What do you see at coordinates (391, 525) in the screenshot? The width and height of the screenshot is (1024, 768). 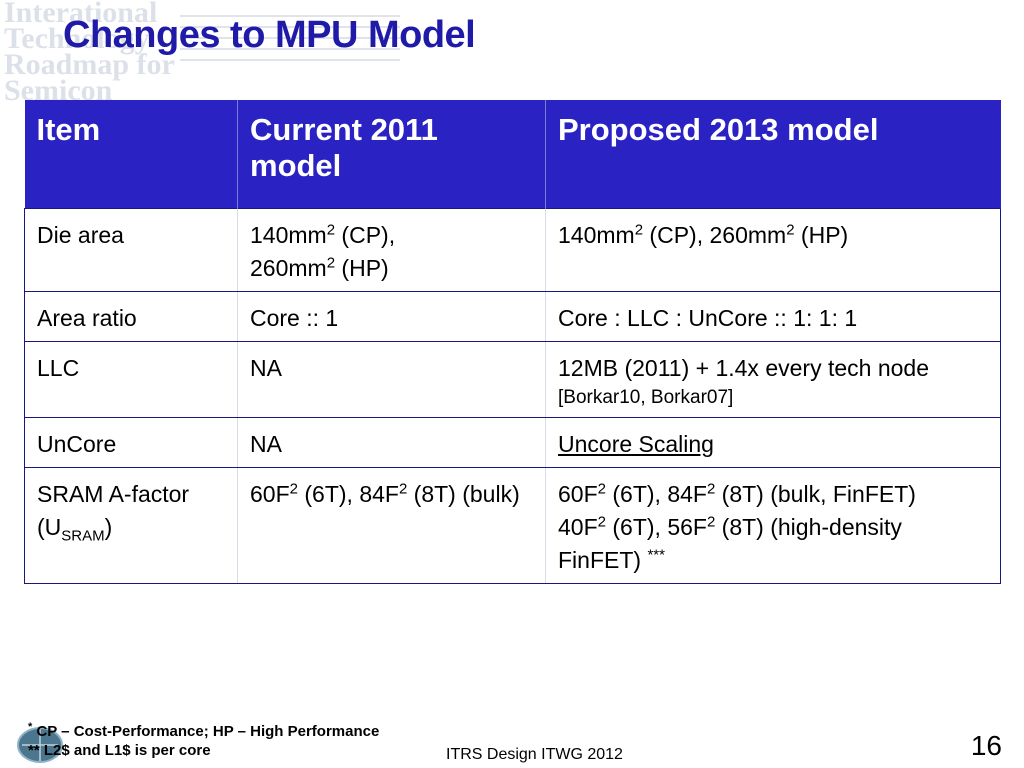 I see `cell-current: 60F2 (6T), 84F2 (8T) (bulk)` at bounding box center [391, 525].